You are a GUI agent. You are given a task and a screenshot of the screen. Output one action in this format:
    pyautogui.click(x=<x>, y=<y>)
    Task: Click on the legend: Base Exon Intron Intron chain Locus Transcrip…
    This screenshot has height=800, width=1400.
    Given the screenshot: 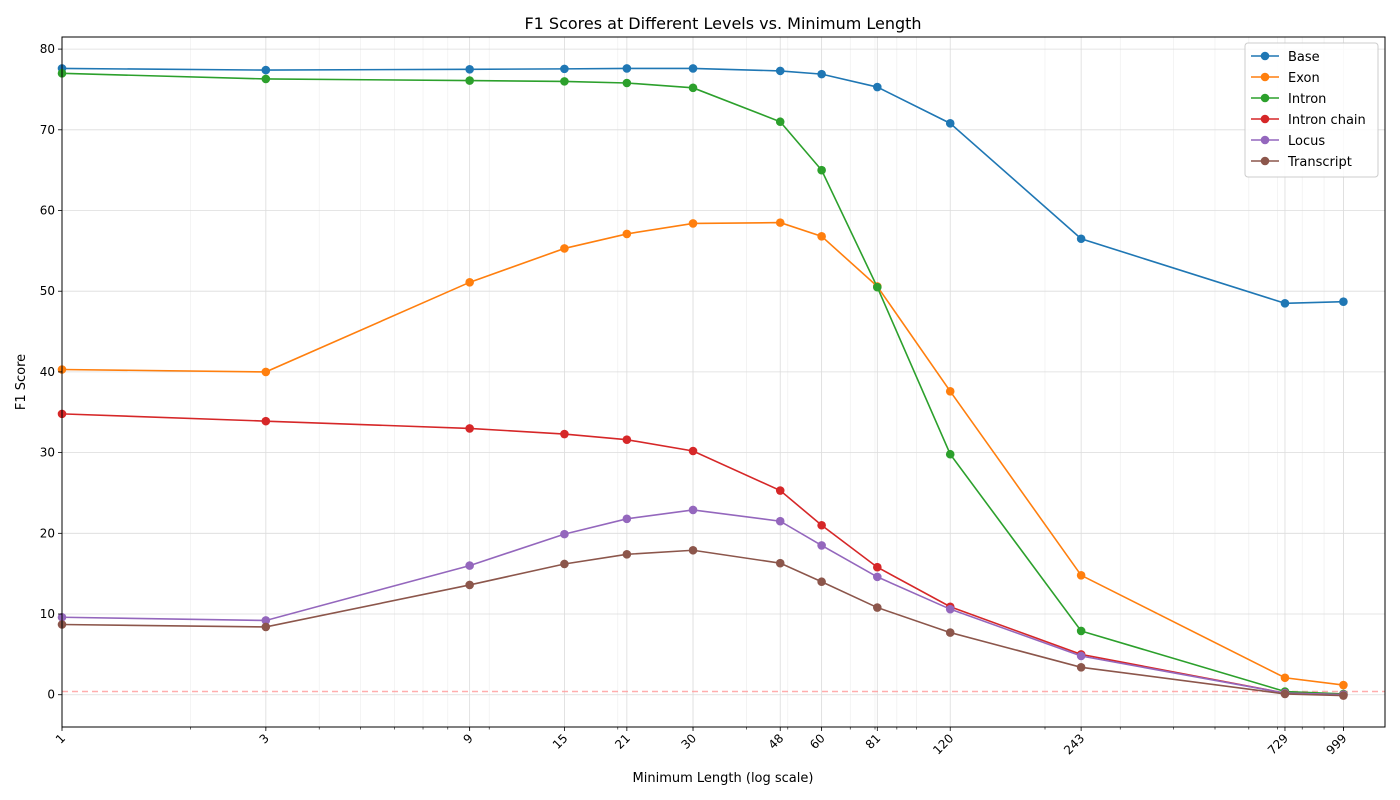 What is the action you would take?
    pyautogui.click(x=1311, y=110)
    